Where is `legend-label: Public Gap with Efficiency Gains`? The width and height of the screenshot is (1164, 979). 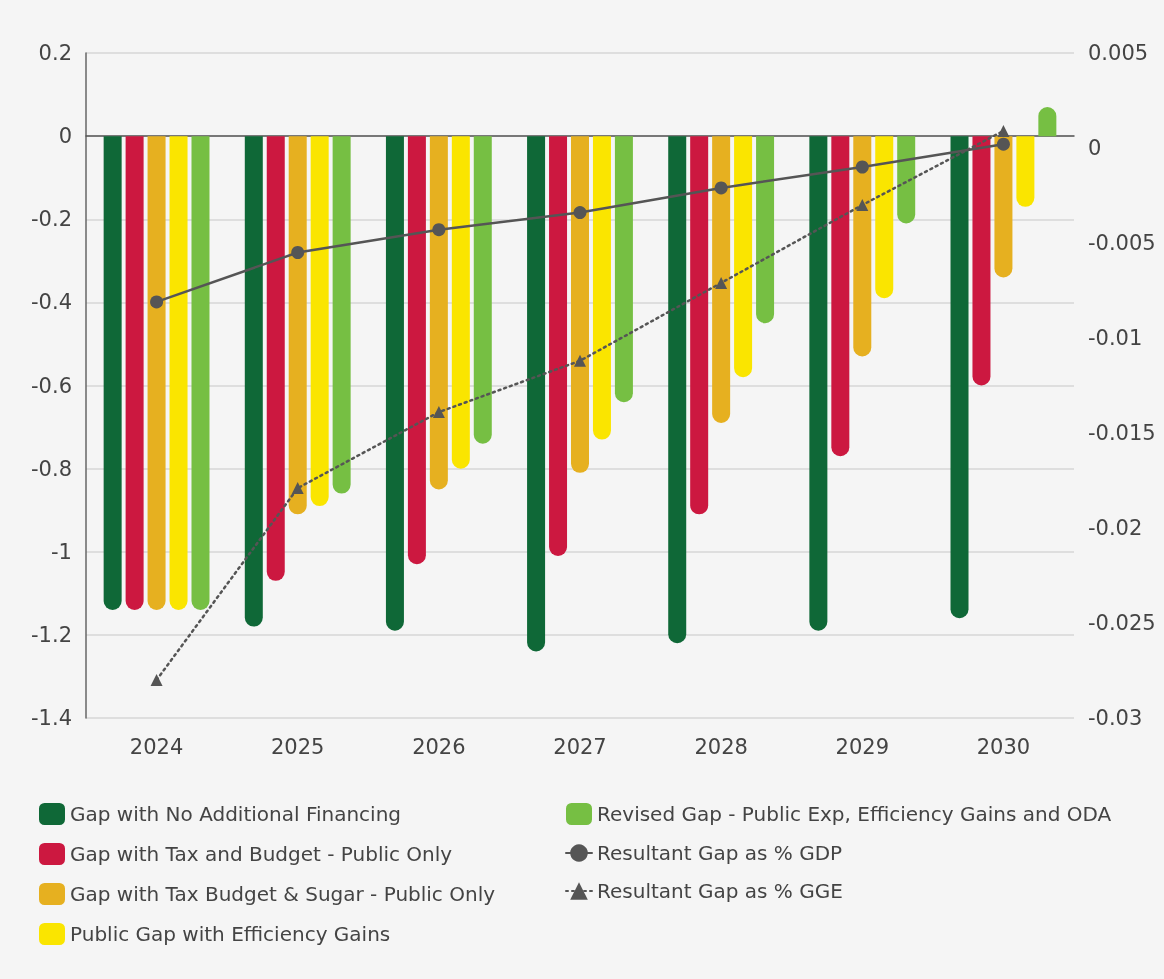 legend-label: Public Gap with Efficiency Gains is located at coordinates (230, 934).